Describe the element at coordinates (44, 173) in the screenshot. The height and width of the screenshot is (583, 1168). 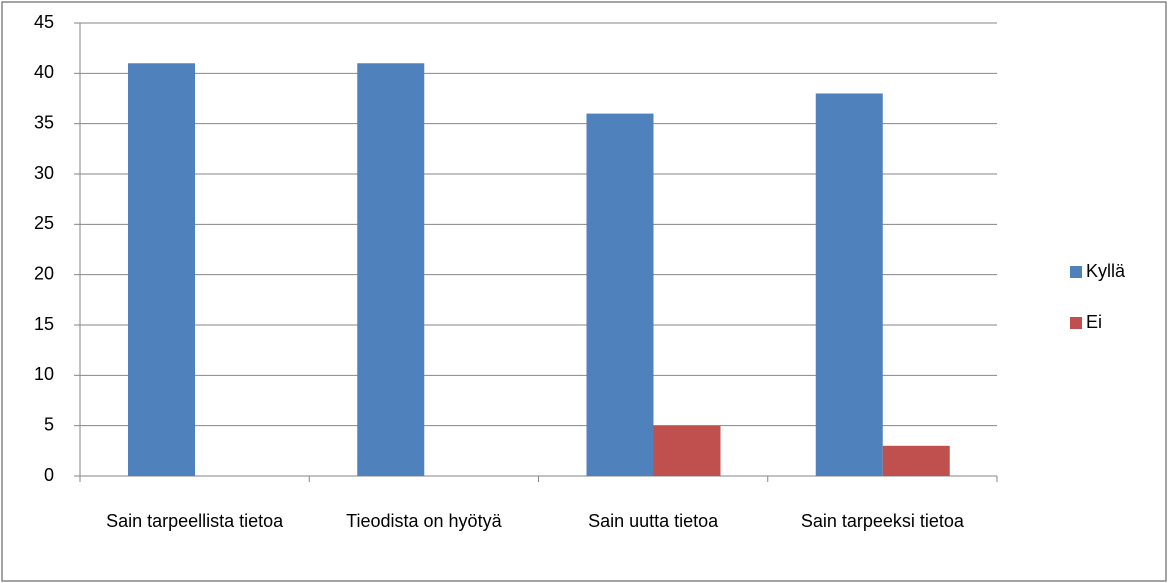
I see `y-tick-label: 30` at that location.